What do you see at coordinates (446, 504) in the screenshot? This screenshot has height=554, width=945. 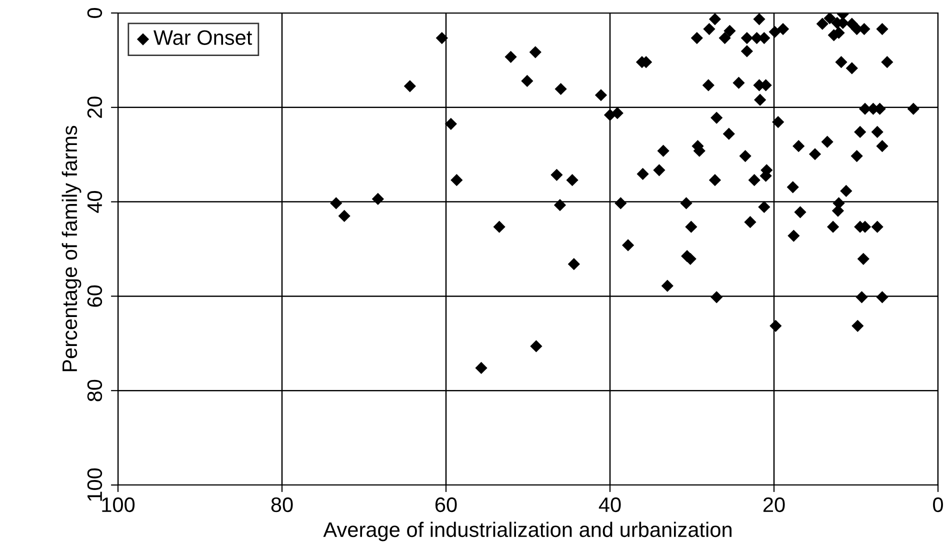 I see `x-tick-label: 60` at bounding box center [446, 504].